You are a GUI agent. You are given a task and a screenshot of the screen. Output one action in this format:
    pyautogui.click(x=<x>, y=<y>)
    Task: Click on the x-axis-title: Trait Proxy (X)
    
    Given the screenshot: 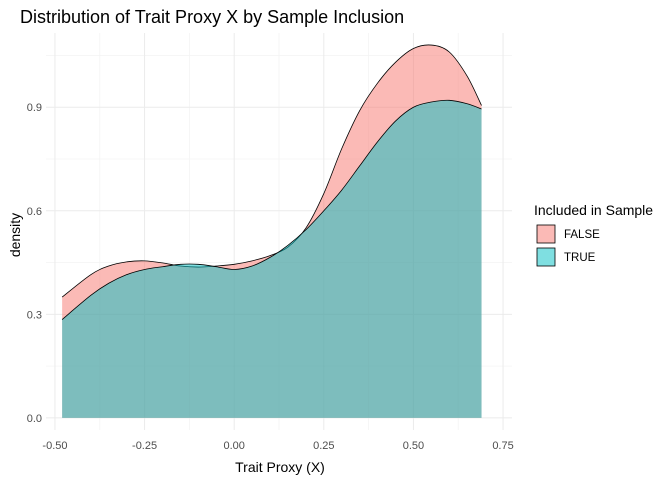 What is the action you would take?
    pyautogui.click(x=280, y=467)
    